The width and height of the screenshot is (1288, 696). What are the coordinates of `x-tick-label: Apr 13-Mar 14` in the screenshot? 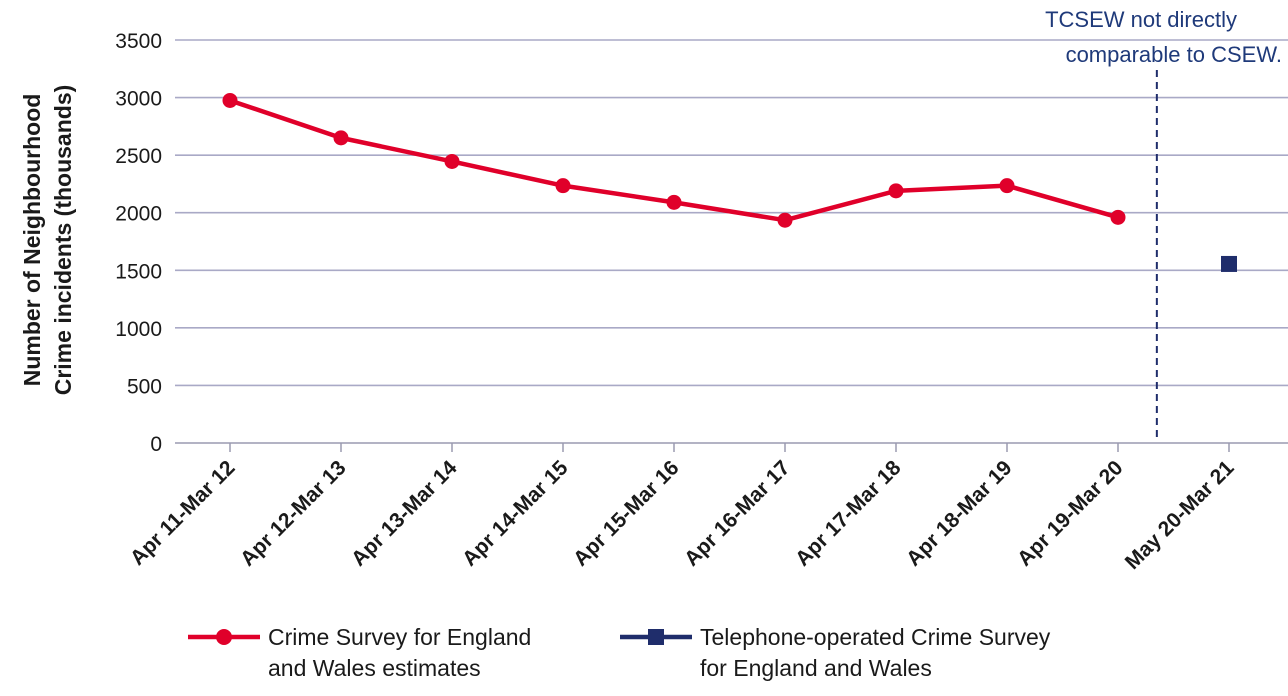 It's located at (404, 513).